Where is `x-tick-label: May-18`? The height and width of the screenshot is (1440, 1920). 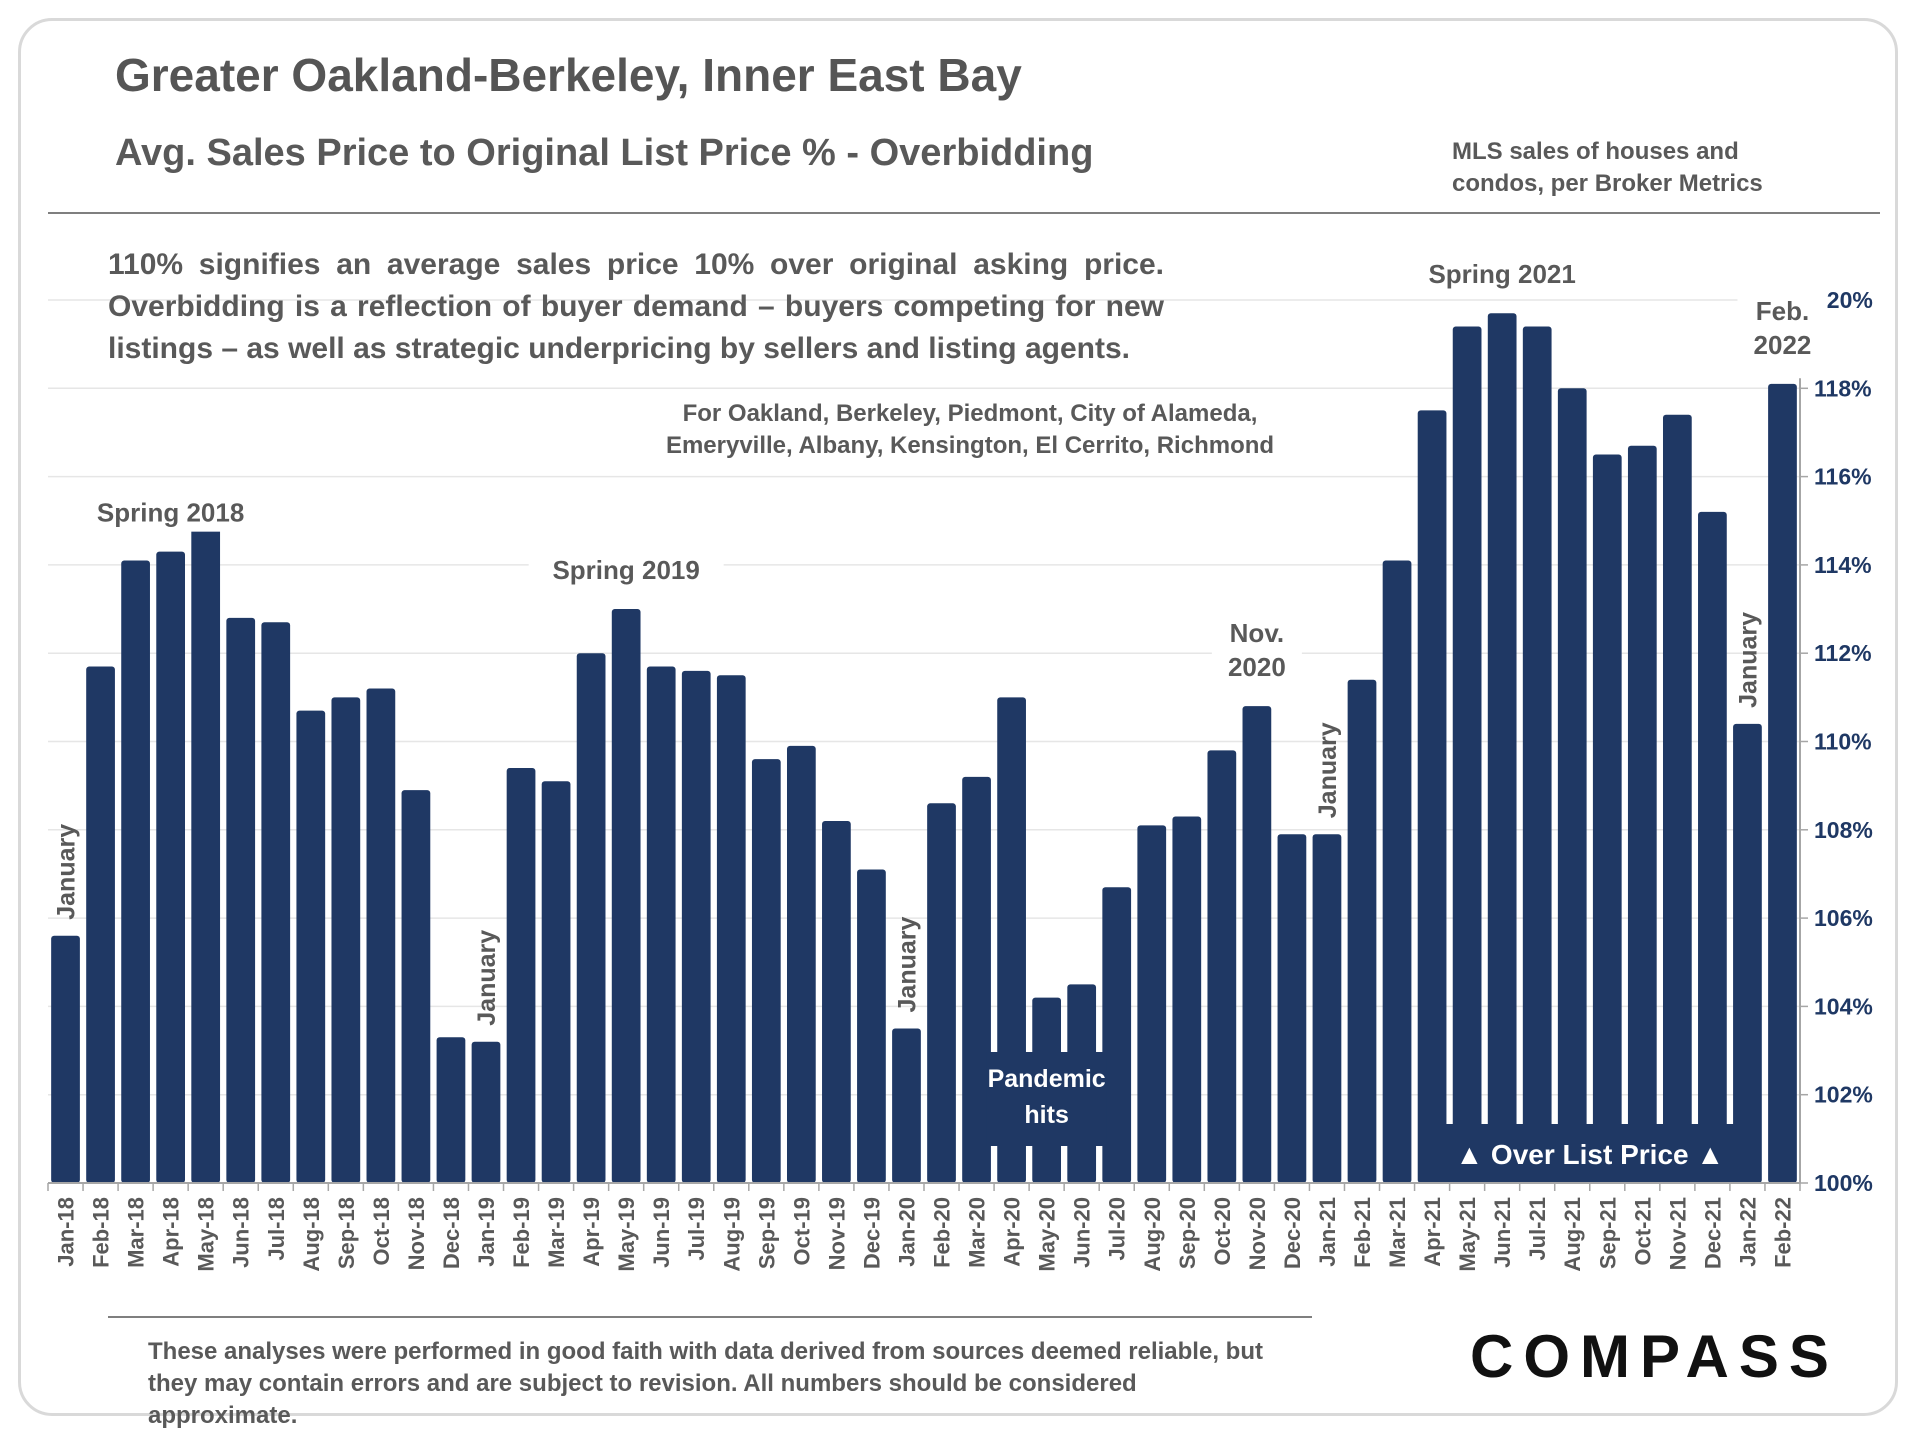
x-tick-label: May-18 is located at coordinates (206, 1234).